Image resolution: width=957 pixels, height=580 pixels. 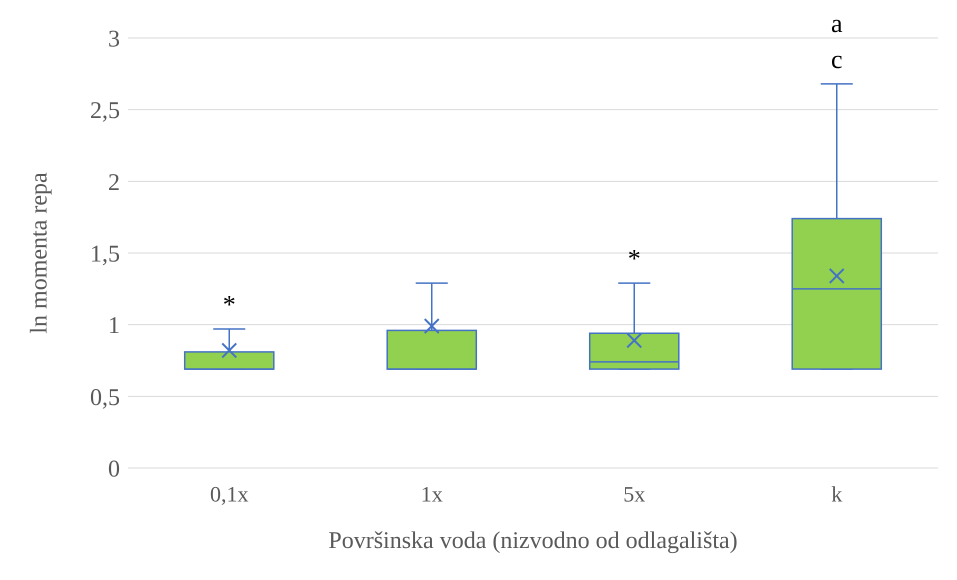 What do you see at coordinates (39, 253) in the screenshot?
I see `y-axis-title: ln momenta repa` at bounding box center [39, 253].